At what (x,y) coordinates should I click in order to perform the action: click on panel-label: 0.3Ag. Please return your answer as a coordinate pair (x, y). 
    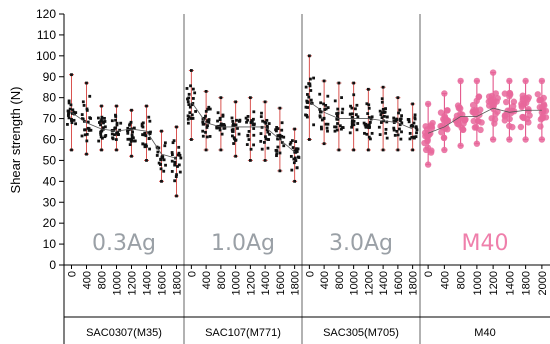
    Looking at the image, I should click on (124, 243).